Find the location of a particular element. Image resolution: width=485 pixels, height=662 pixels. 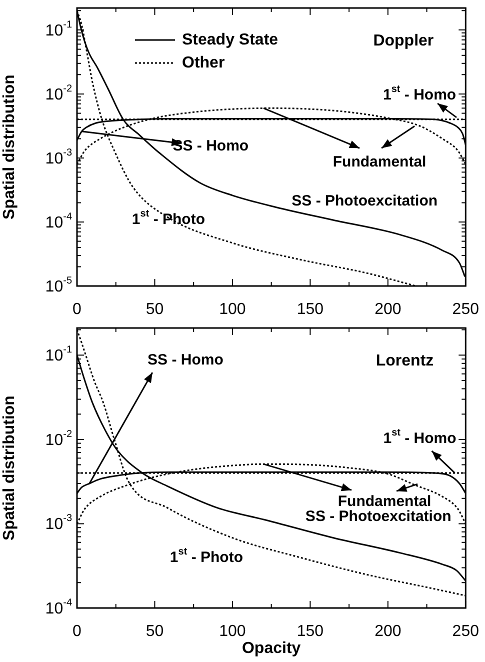

legend-label: Other is located at coordinates (203, 63).